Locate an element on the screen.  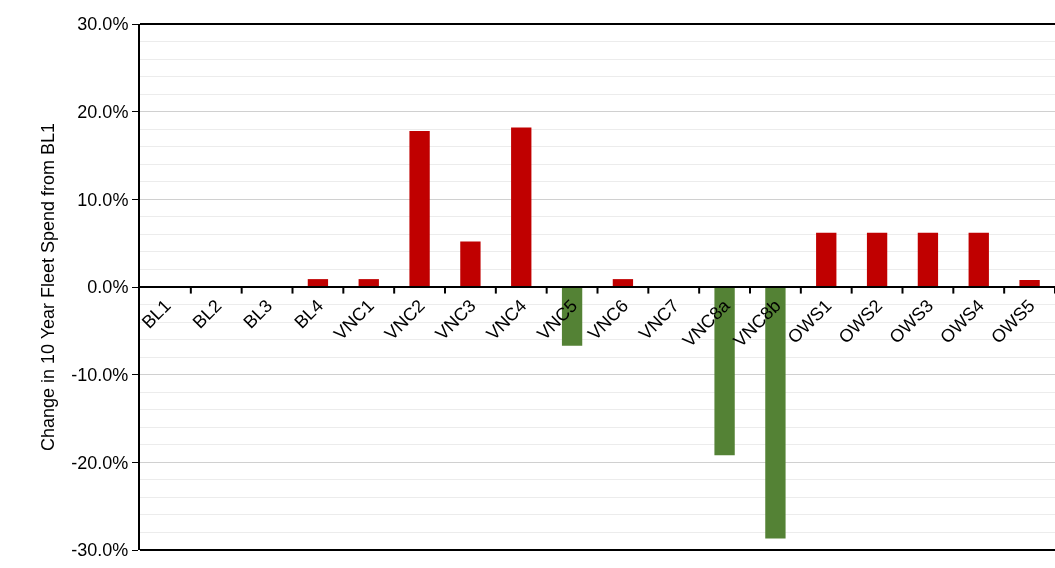
y-tick-label: -10.0% is located at coordinates (100, 374).